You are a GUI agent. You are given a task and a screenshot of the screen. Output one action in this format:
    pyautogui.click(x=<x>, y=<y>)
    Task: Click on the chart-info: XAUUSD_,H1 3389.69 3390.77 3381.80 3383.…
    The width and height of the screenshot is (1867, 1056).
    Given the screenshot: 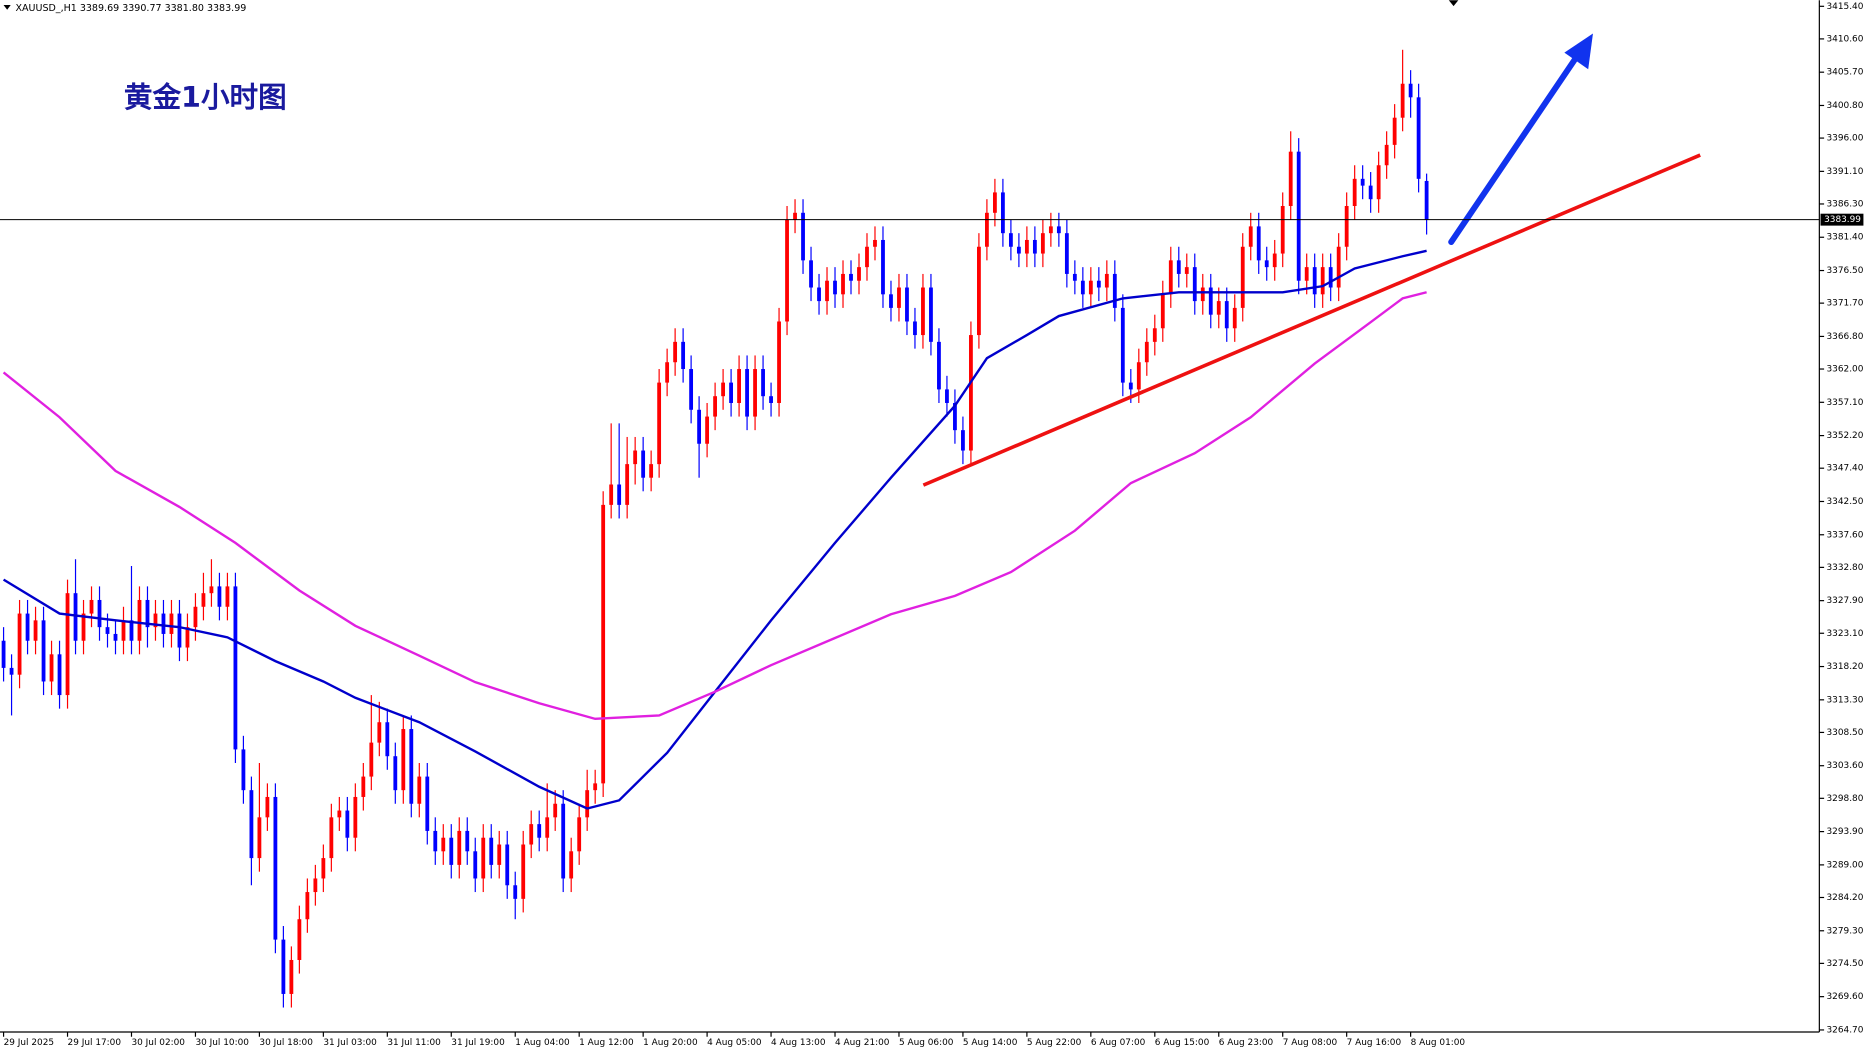 What is the action you would take?
    pyautogui.click(x=130, y=8)
    